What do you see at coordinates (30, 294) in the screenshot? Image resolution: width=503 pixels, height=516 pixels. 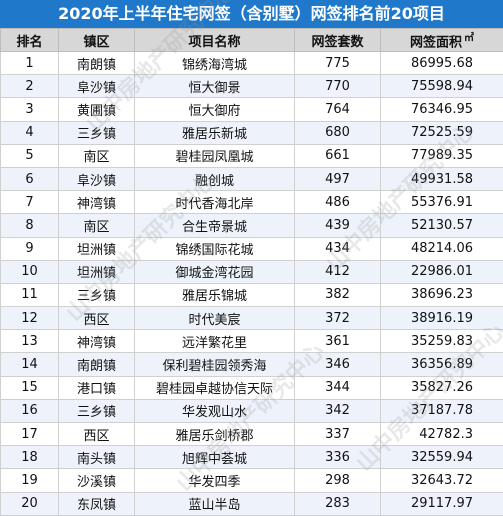 I see `rank-cell: 11` at bounding box center [30, 294].